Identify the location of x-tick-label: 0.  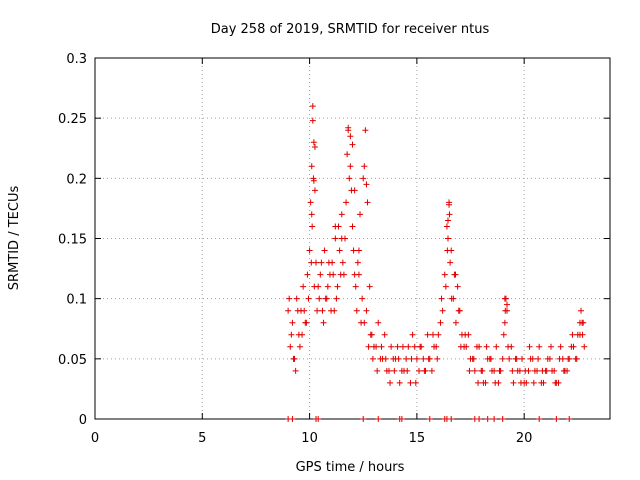
(95, 438).